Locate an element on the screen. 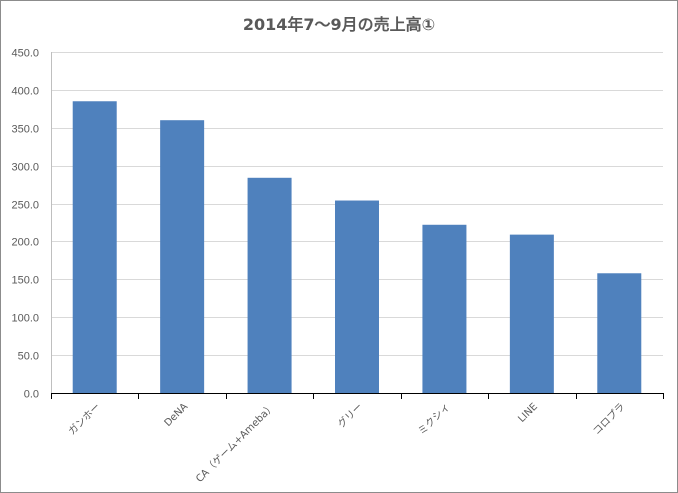 Image resolution: width=678 pixels, height=493 pixels. y-tick-label: 0.0 is located at coordinates (31, 395).